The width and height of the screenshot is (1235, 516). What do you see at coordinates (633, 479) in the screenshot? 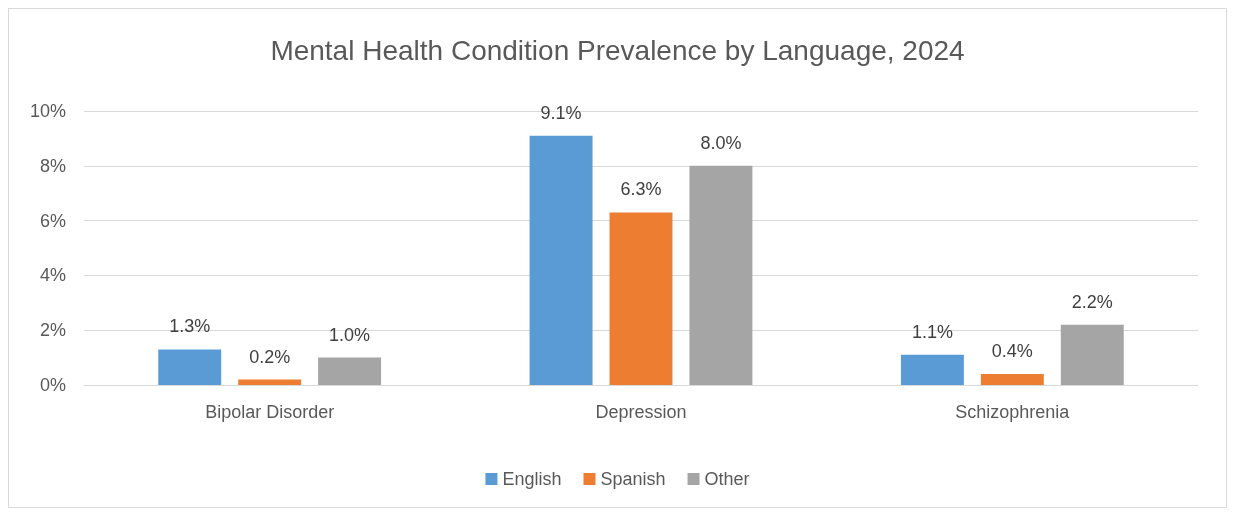
I see `legend-label: Spanish` at bounding box center [633, 479].